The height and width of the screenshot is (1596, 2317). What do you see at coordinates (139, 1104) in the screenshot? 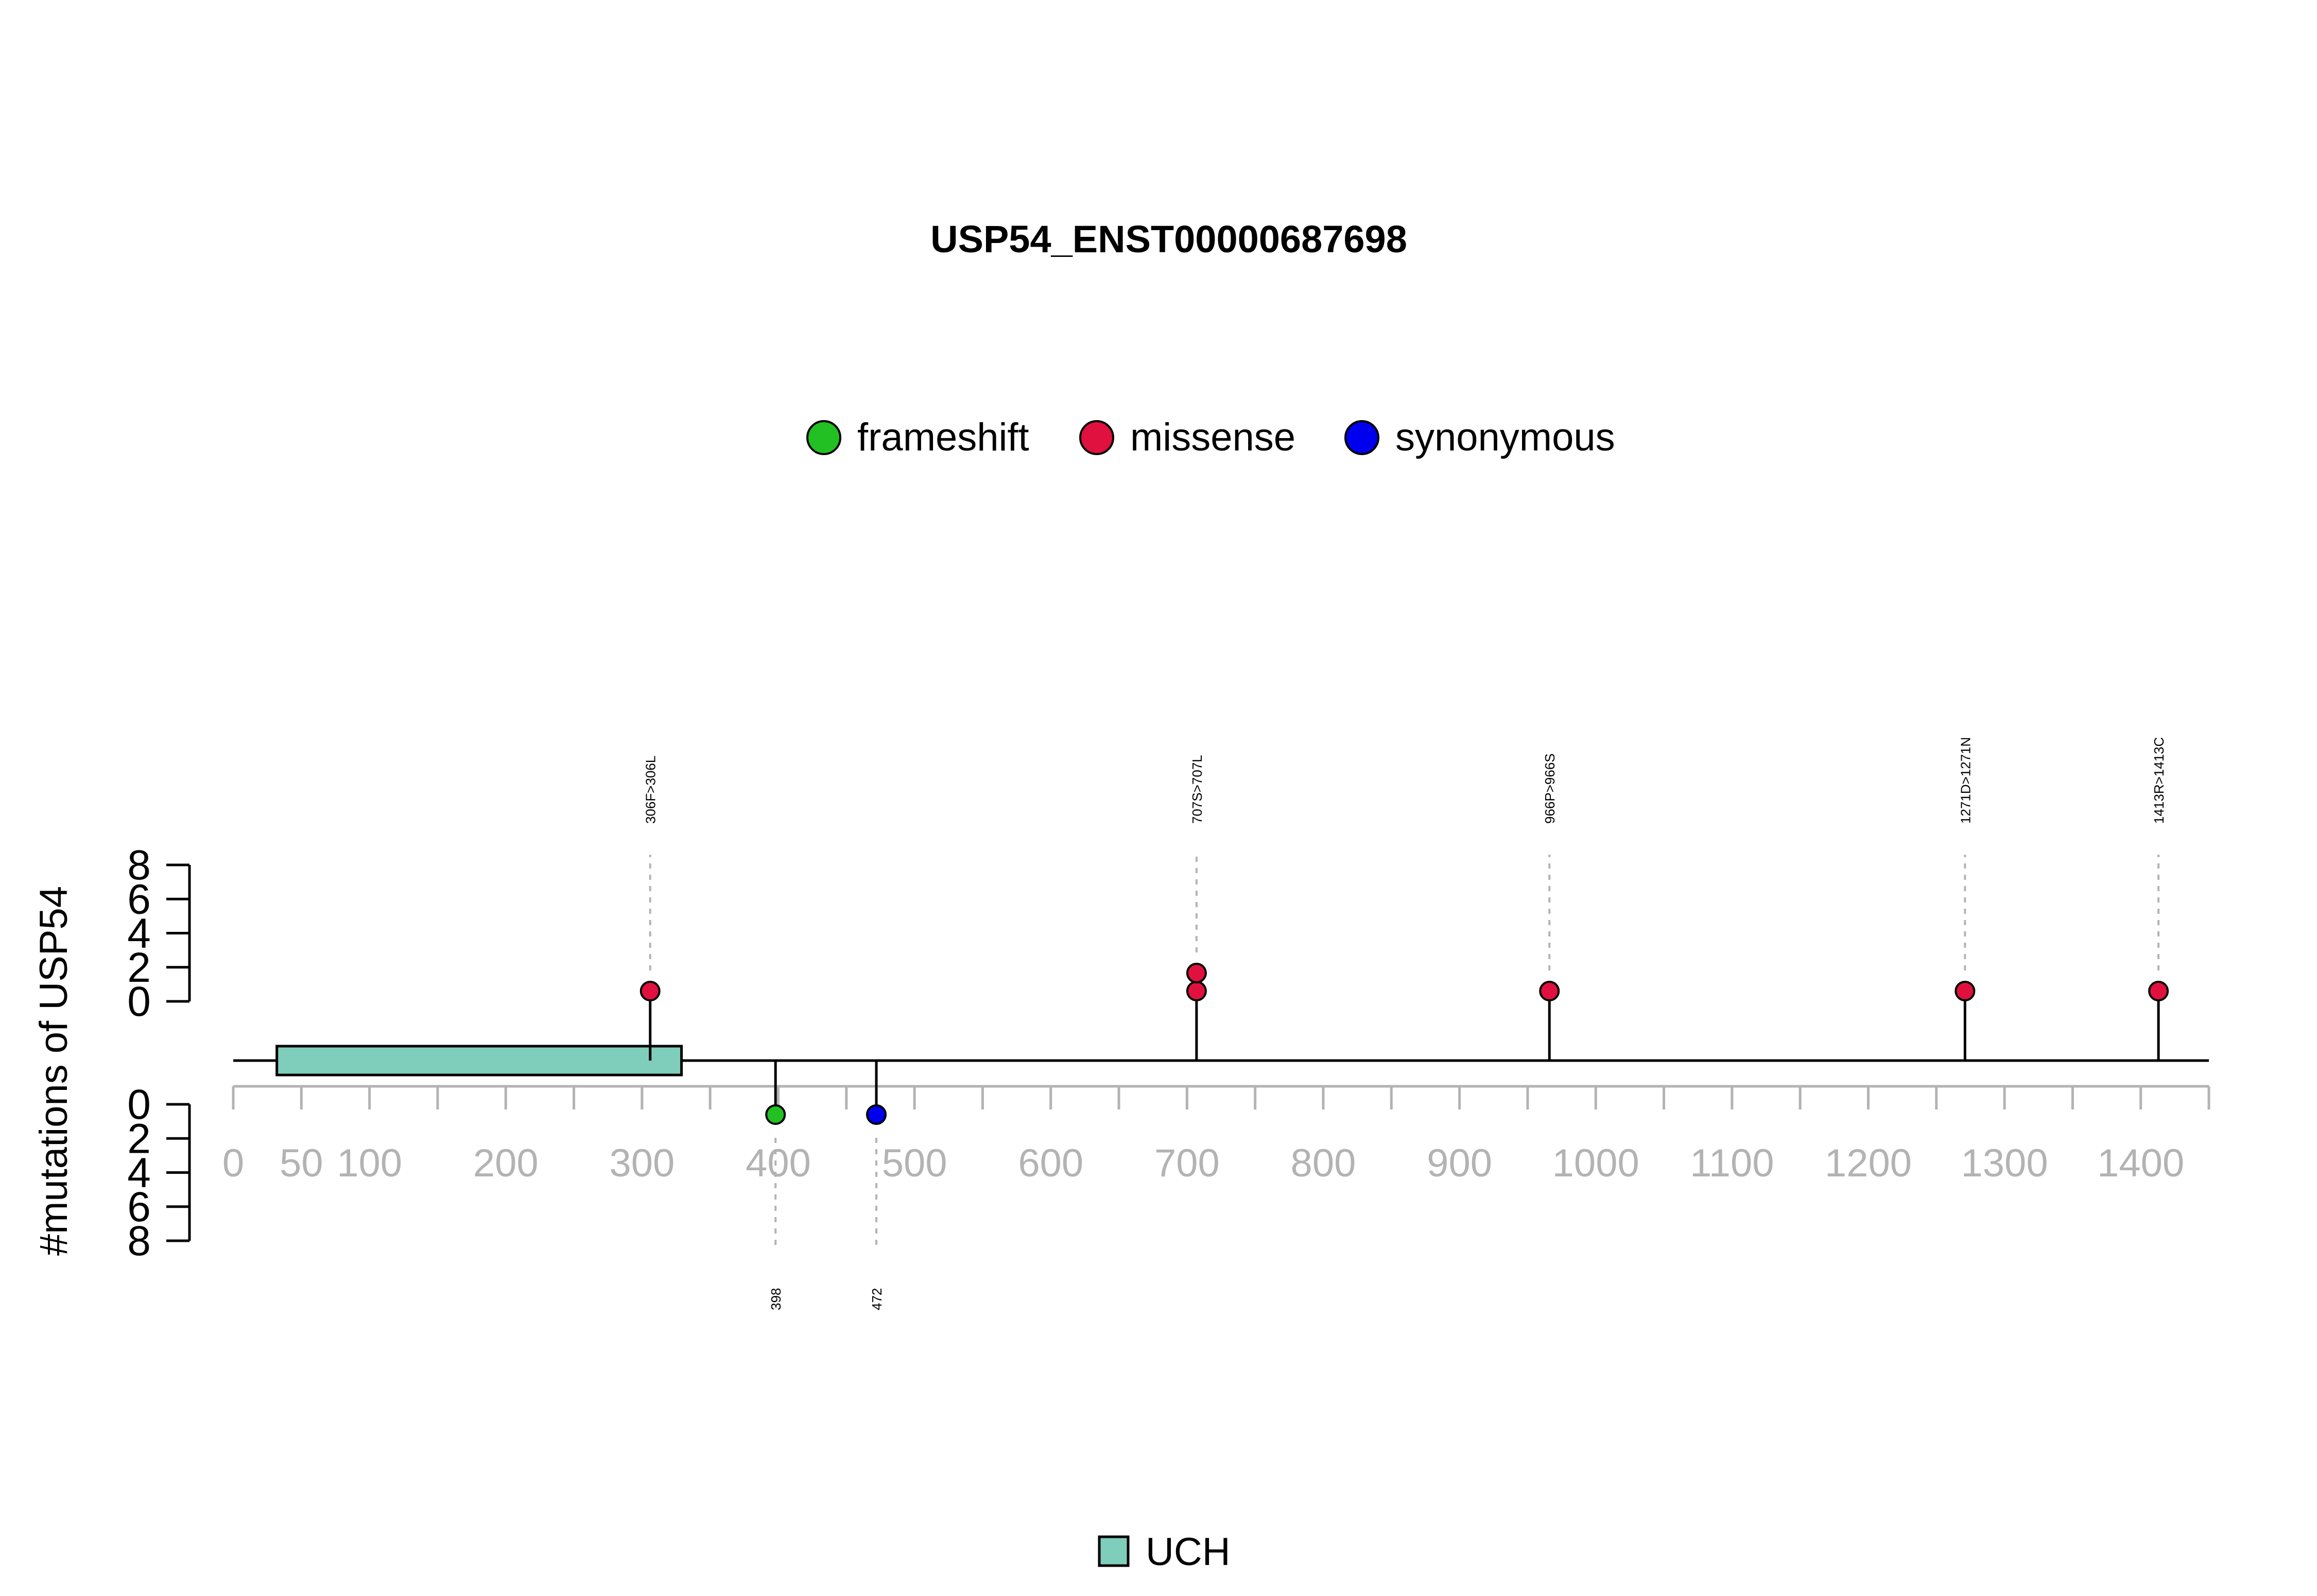
I see `y-bottom-tick-label-0: 0` at bounding box center [139, 1104].